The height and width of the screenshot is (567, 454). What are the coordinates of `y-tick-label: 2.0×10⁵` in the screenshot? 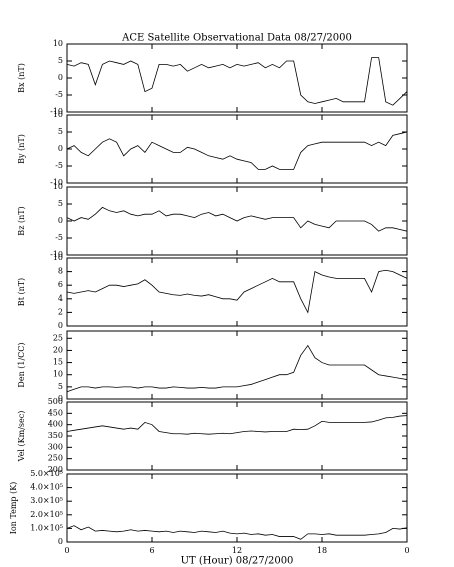 It's located at (46, 514).